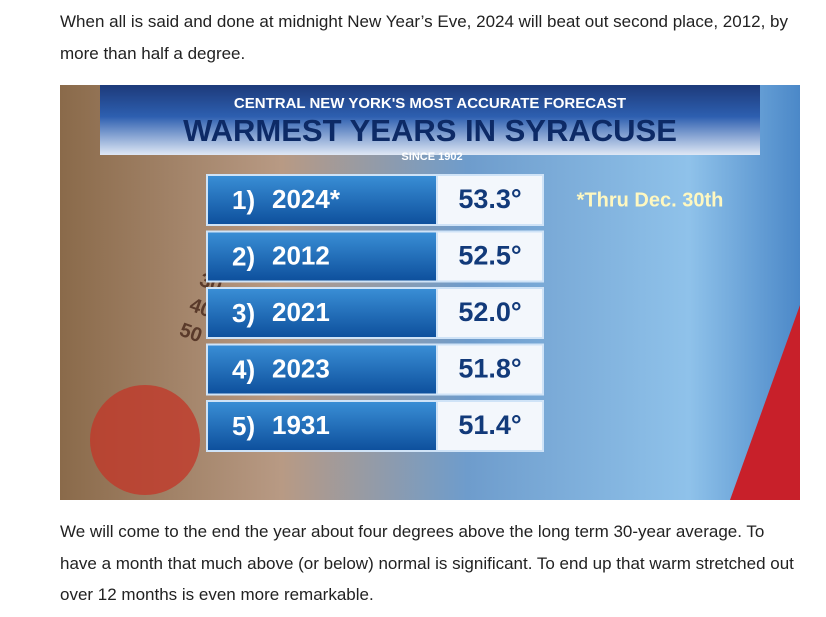 The height and width of the screenshot is (617, 826). I want to click on subtitle: SINCE 1902, so click(431, 157).